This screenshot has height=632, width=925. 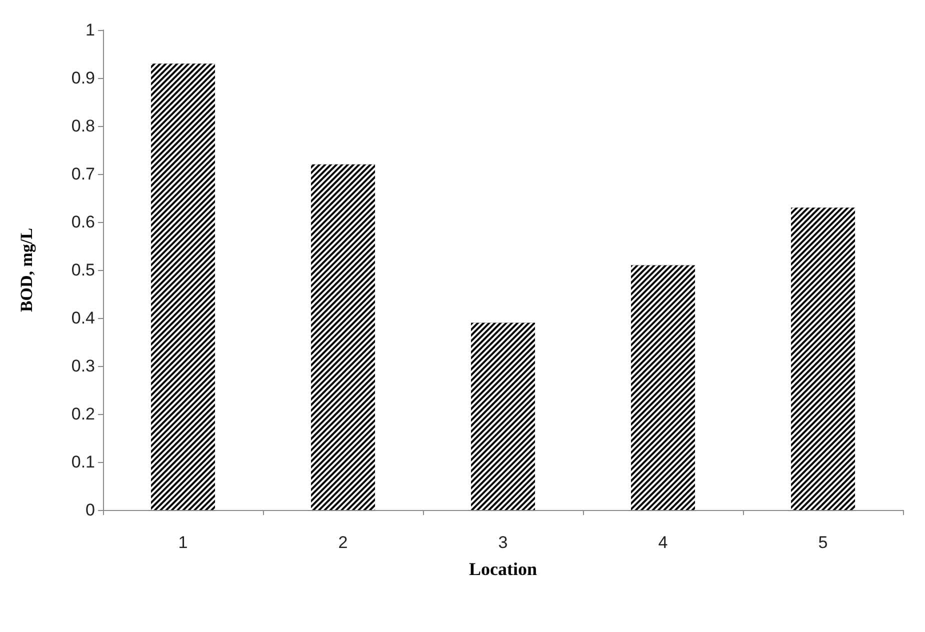 I want to click on y-tick-label: 0, so click(x=90, y=510).